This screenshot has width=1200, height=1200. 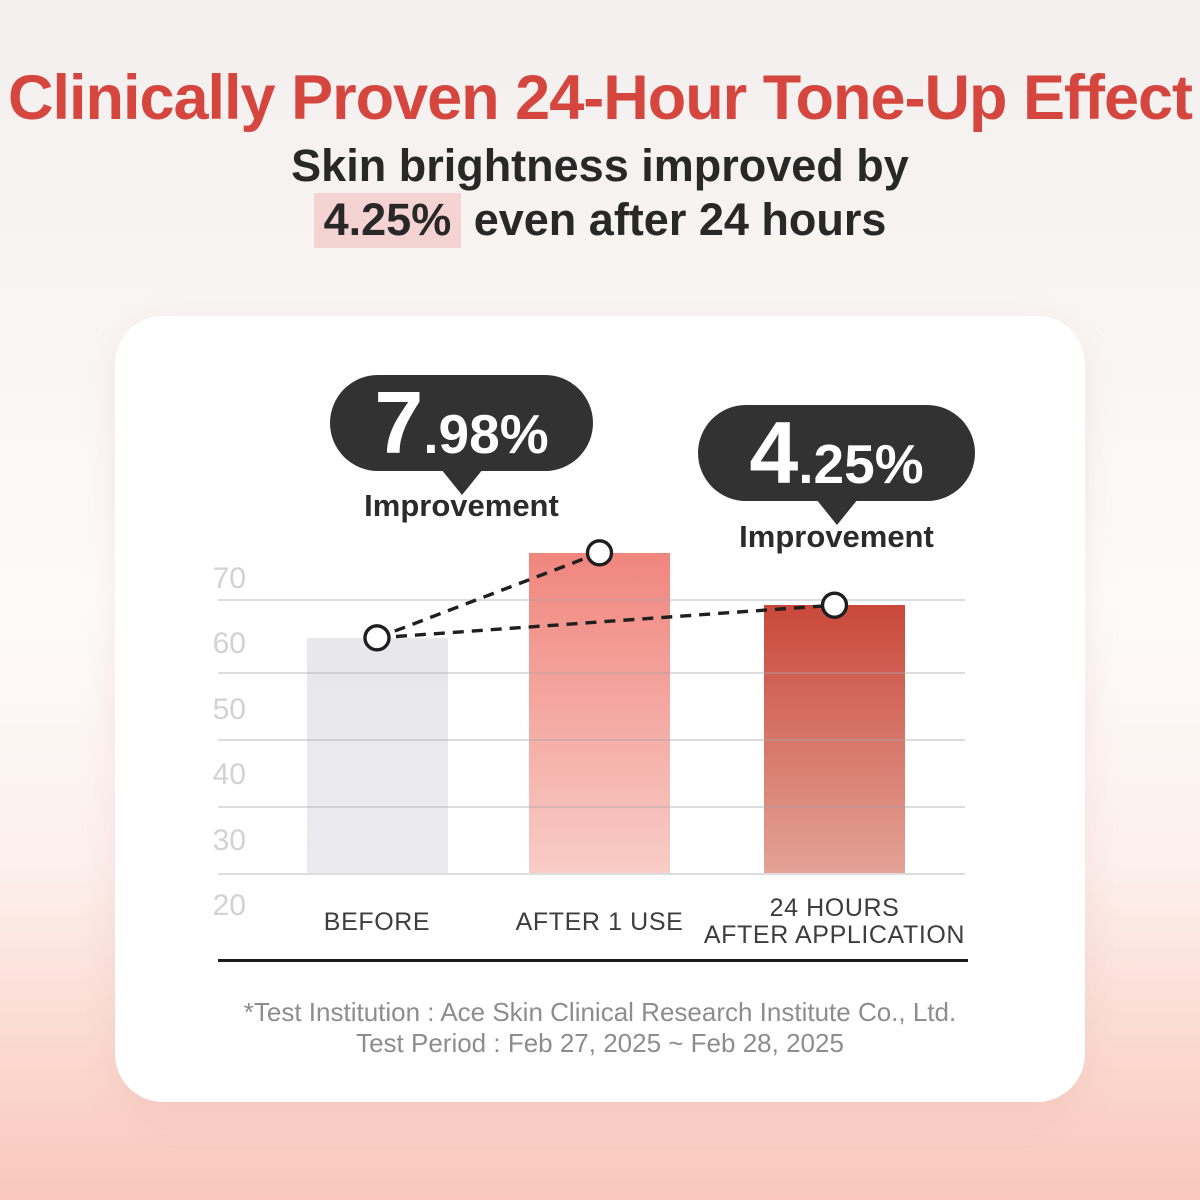 I want to click on improvement-bubble-24-hours: 4.25%, so click(x=836, y=464).